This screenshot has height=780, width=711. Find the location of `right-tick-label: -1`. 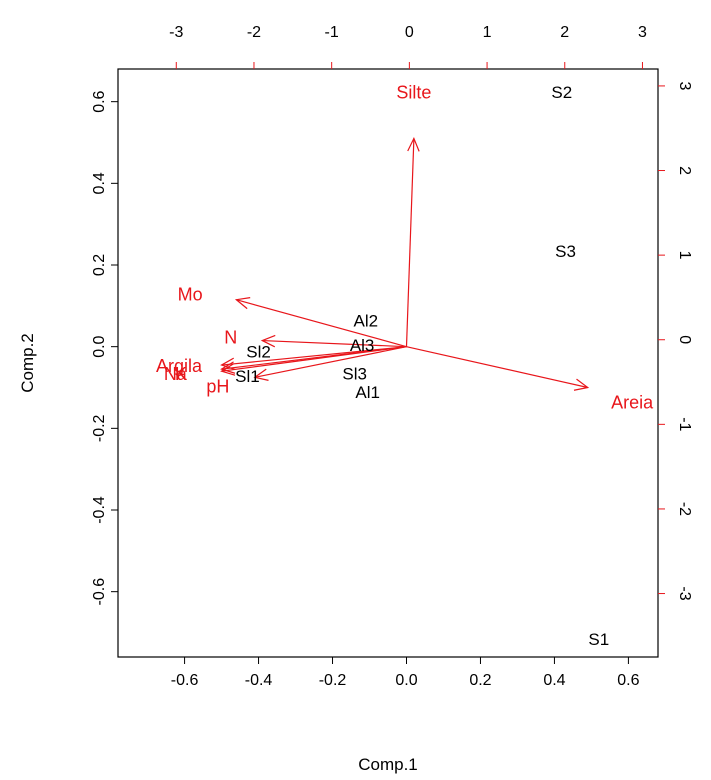

right-tick-label: -1 is located at coordinates (684, 424).